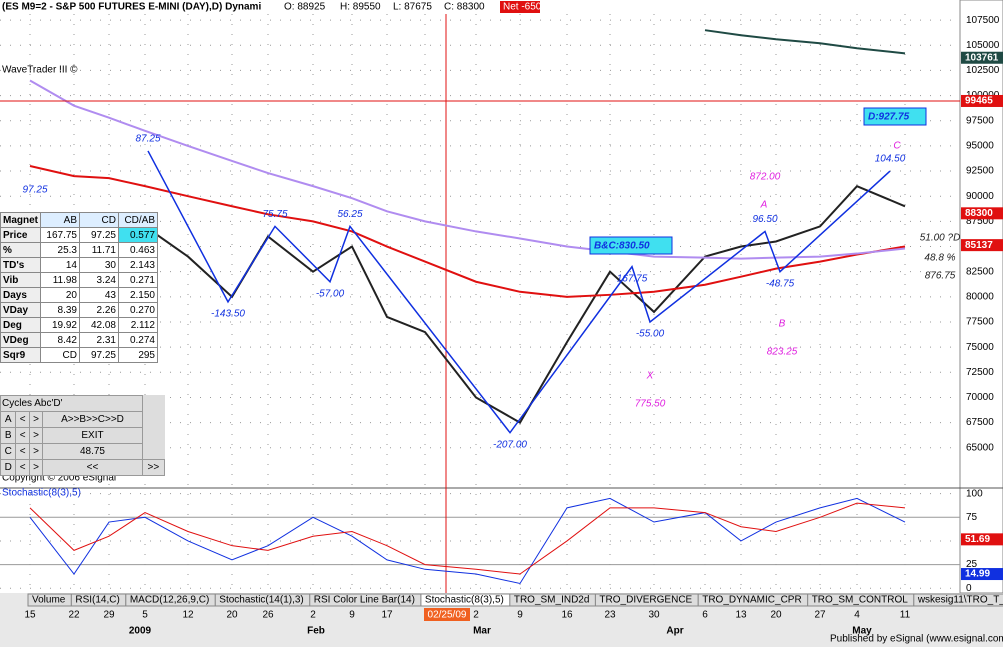  What do you see at coordinates (464, 7) in the screenshot?
I see `header-close: C: 88300` at bounding box center [464, 7].